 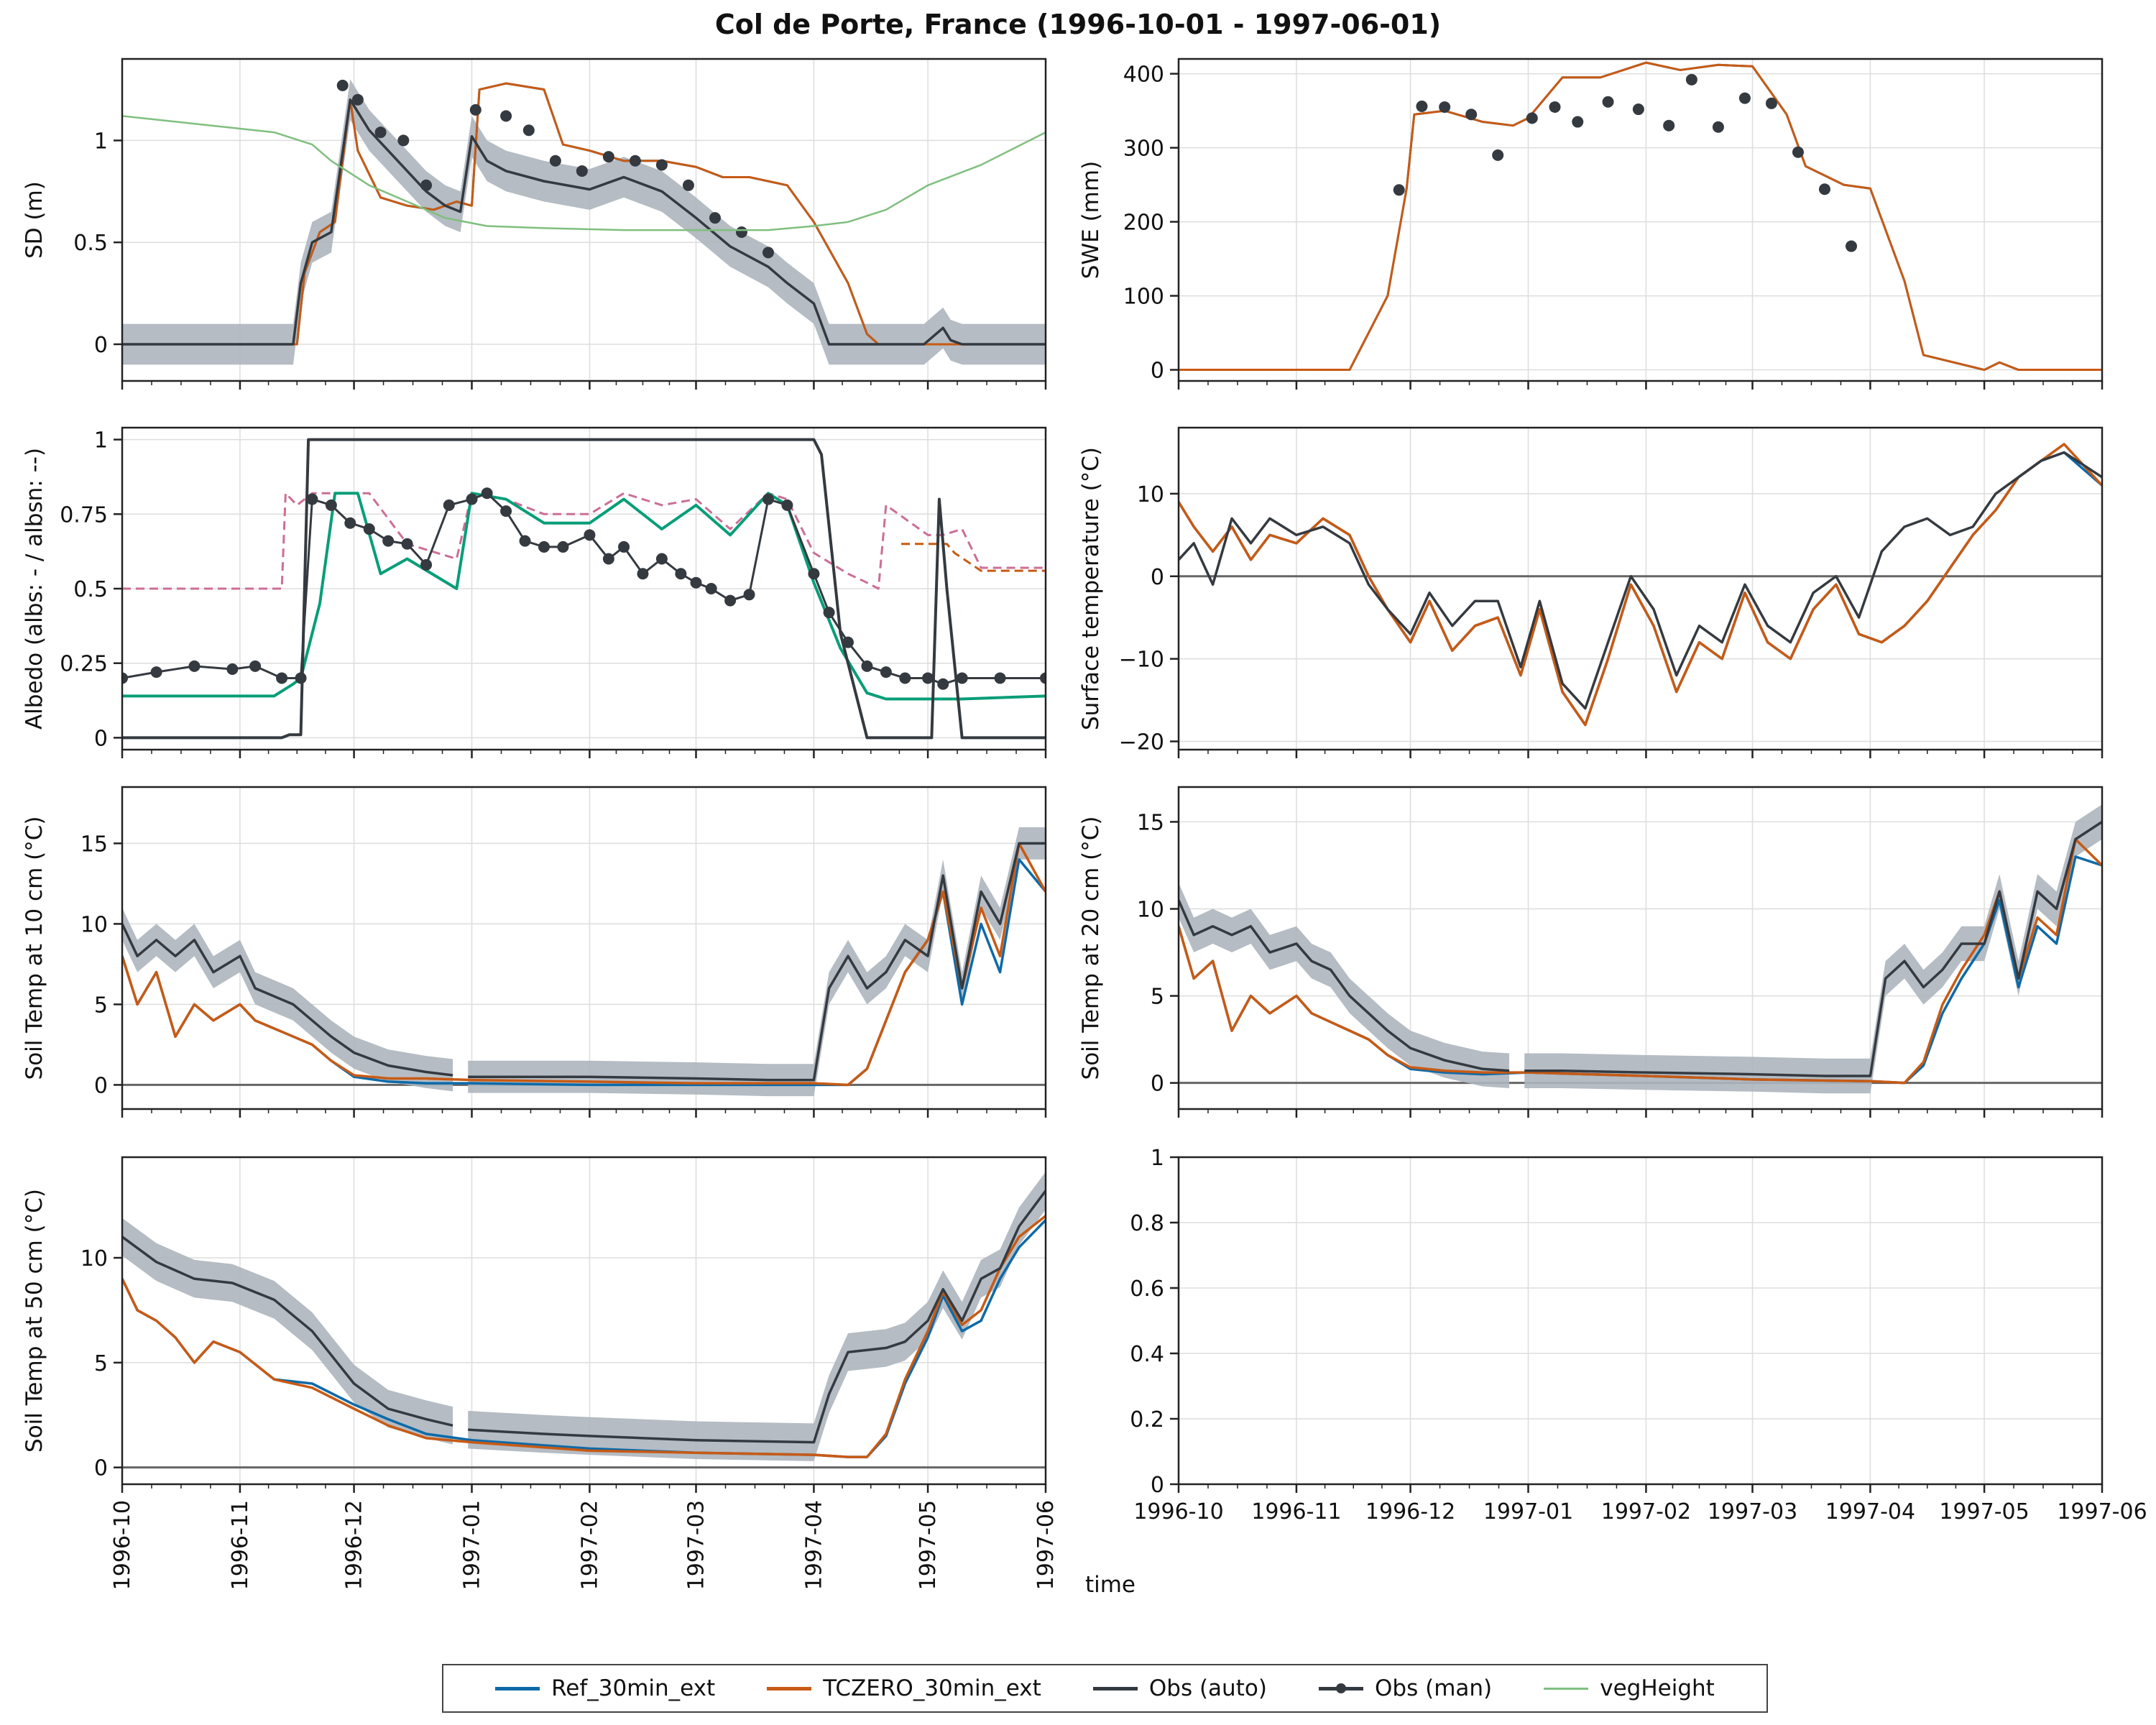 What do you see at coordinates (1147, 1354) in the screenshot?
I see `y-tick-label: 0.4` at bounding box center [1147, 1354].